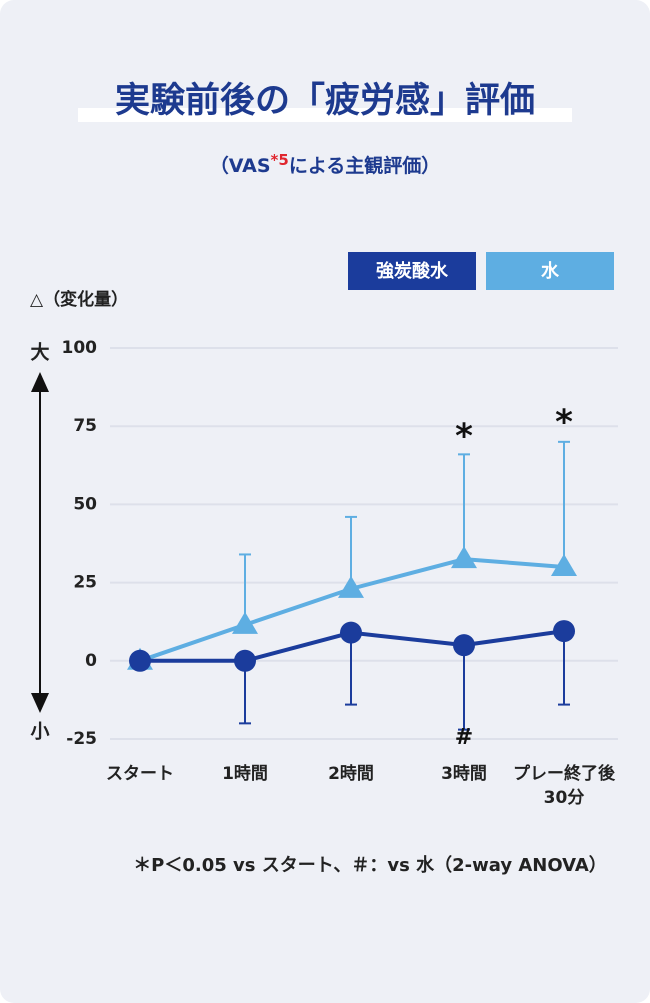  Describe the element at coordinates (564, 786) in the screenshot. I see `x-tick-label: プレー終了後 30分` at that location.